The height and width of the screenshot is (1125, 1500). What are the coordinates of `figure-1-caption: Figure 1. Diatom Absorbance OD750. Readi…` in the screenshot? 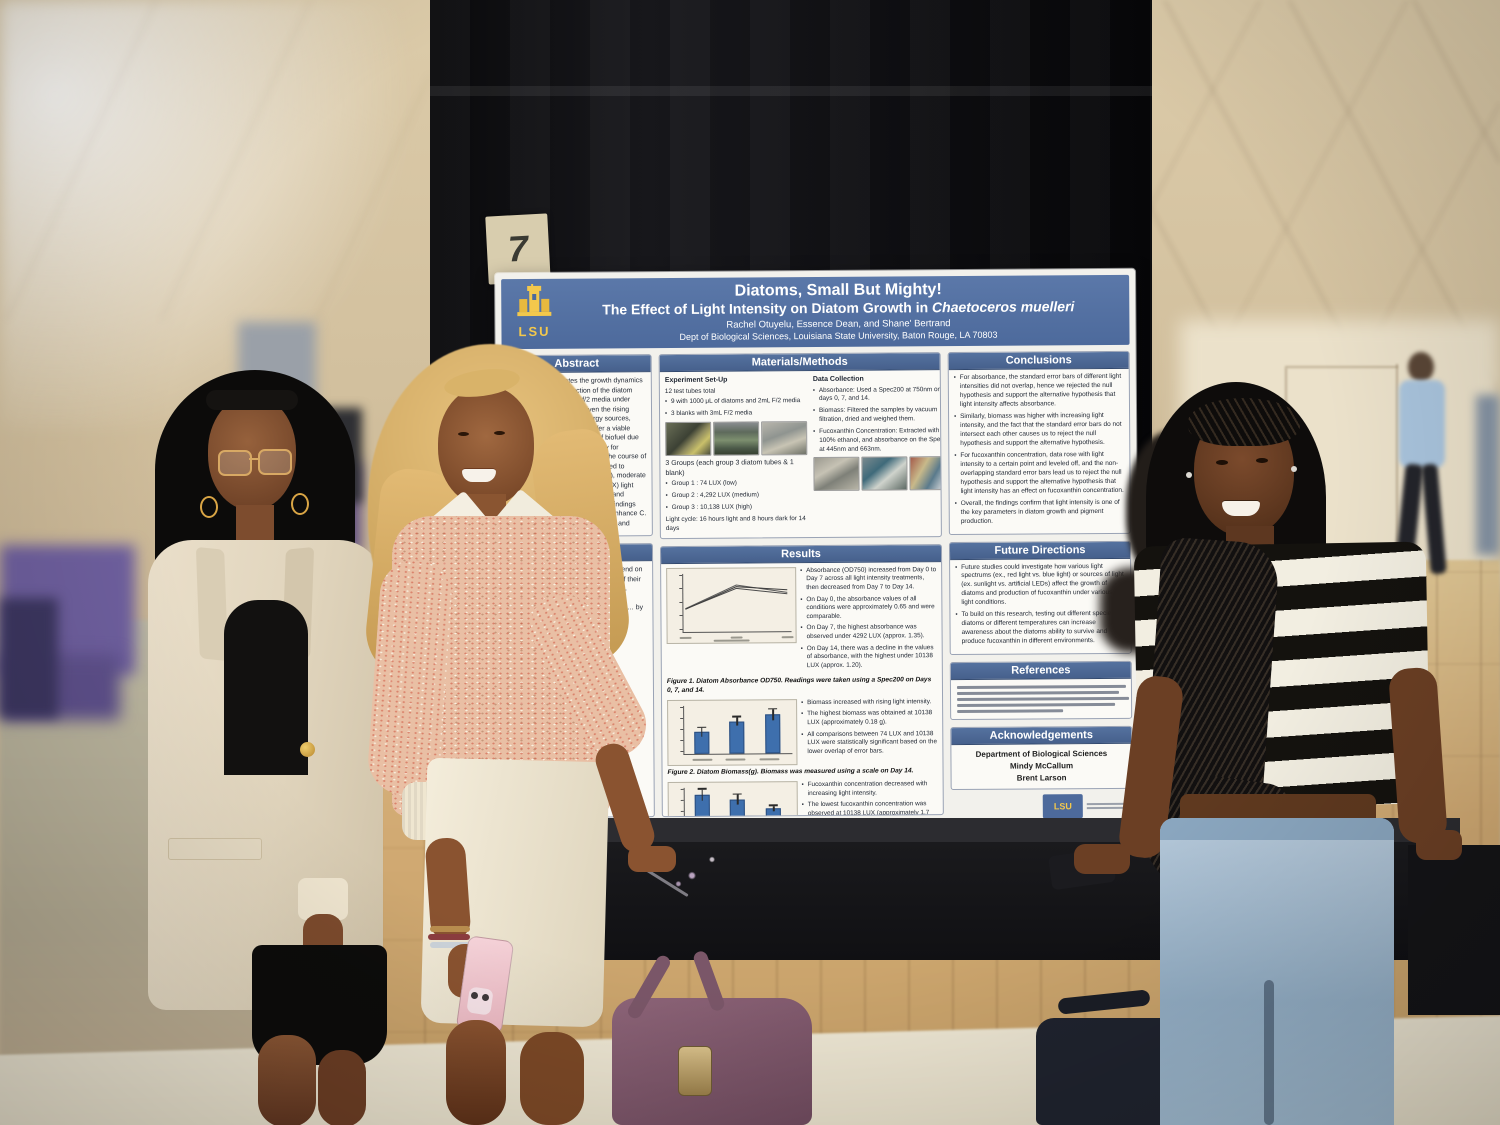 It's located at (799, 684).